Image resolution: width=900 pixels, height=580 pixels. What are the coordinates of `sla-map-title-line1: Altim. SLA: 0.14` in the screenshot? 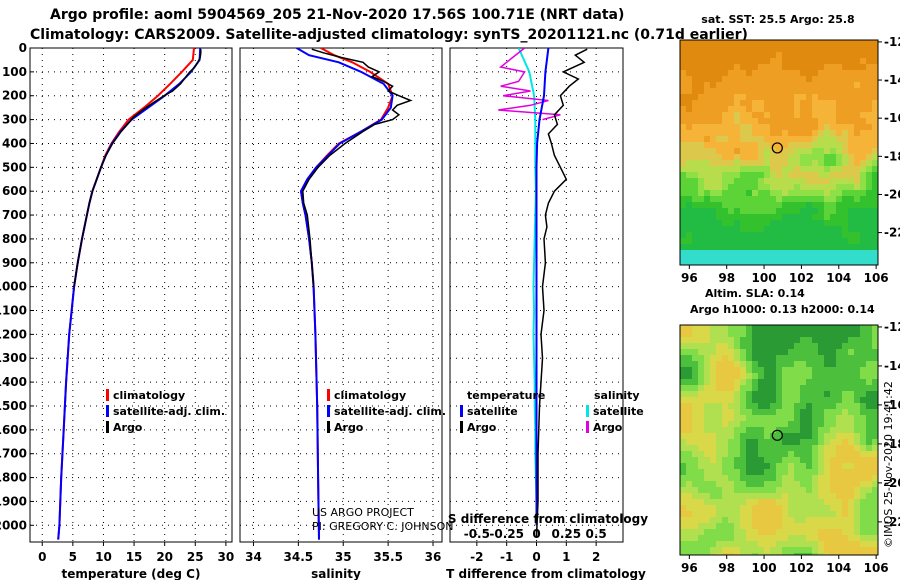 It's located at (755, 293).